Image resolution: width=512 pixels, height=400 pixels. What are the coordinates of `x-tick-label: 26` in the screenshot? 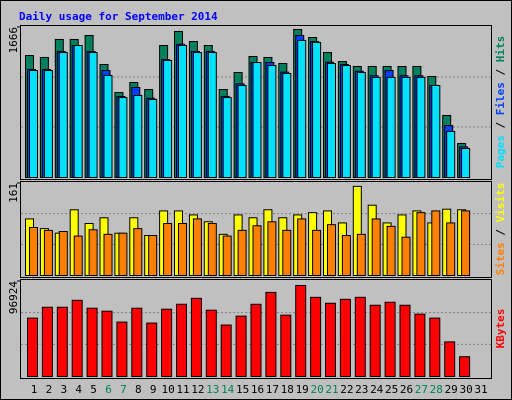 It's located at (406, 389).